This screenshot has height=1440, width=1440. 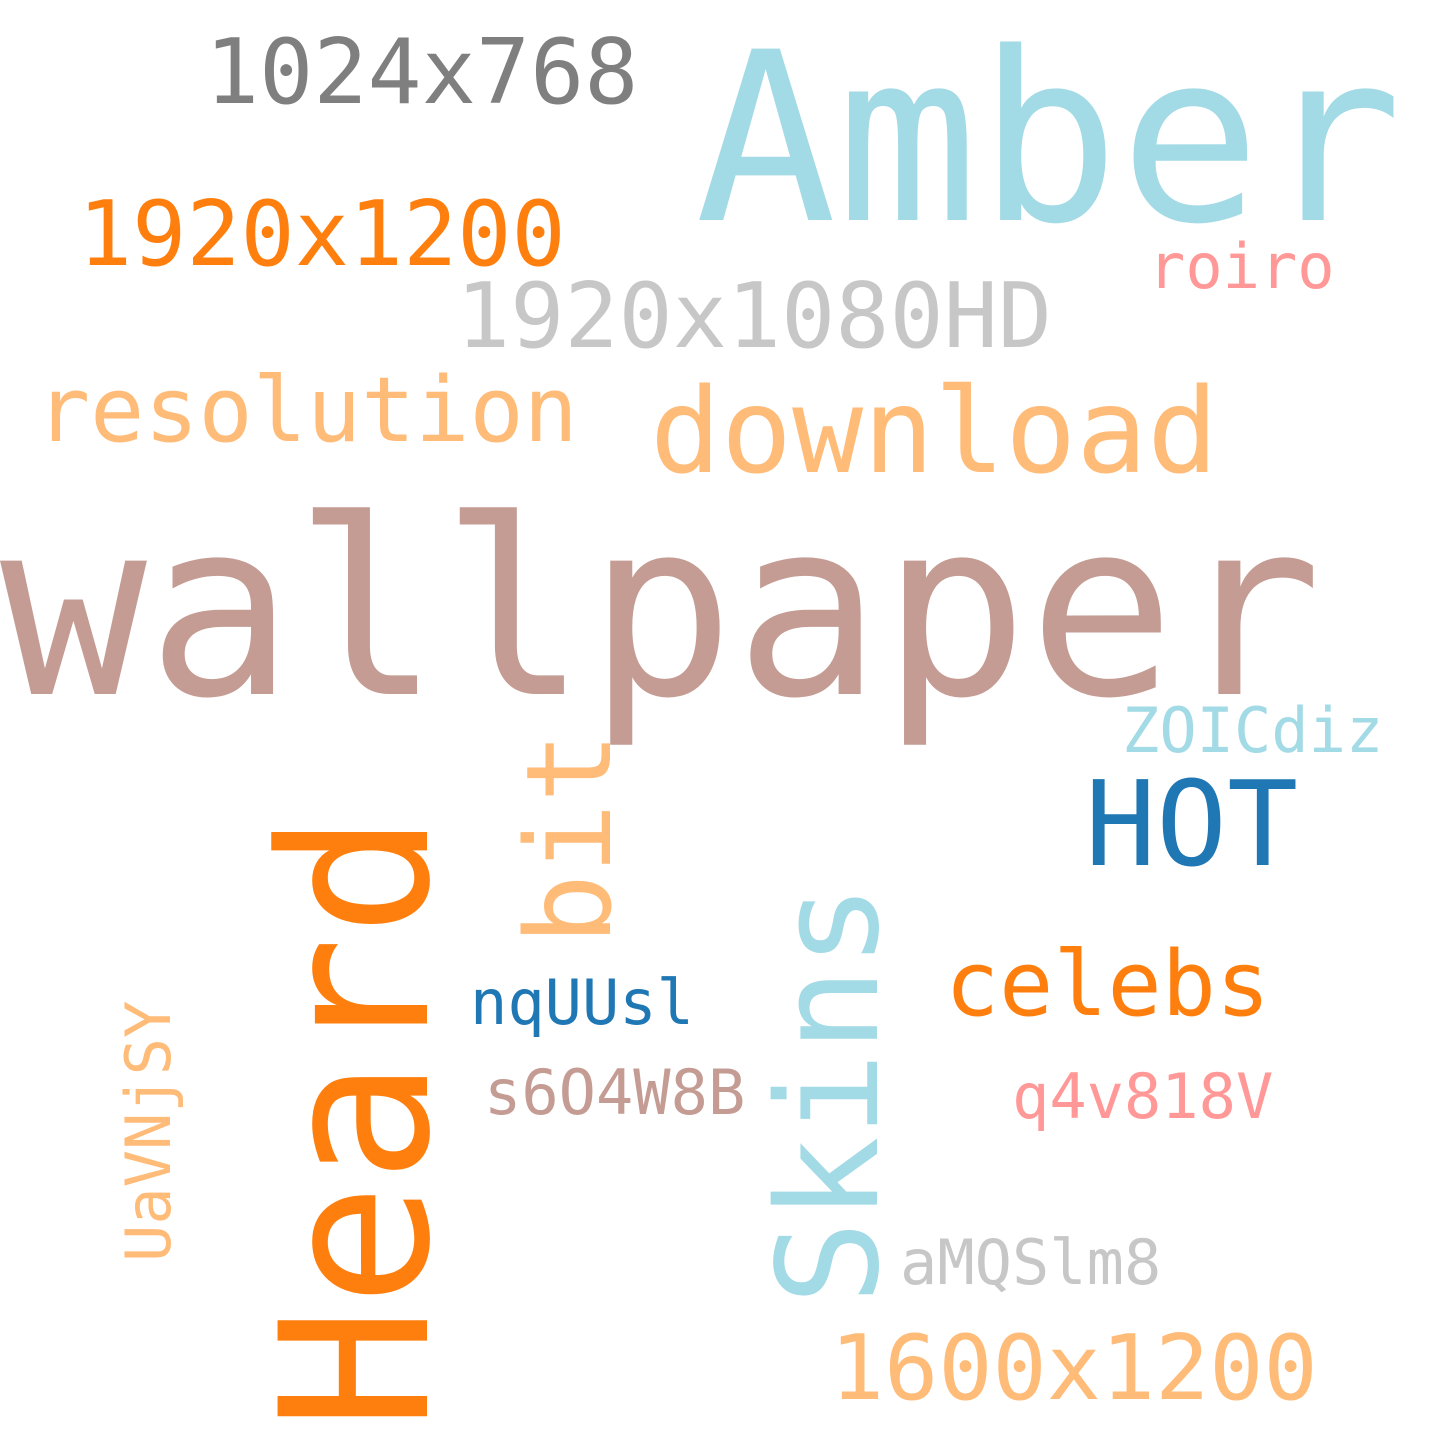 I want to click on word-1600x1200: 1600x1200, so click(x=1074, y=1368).